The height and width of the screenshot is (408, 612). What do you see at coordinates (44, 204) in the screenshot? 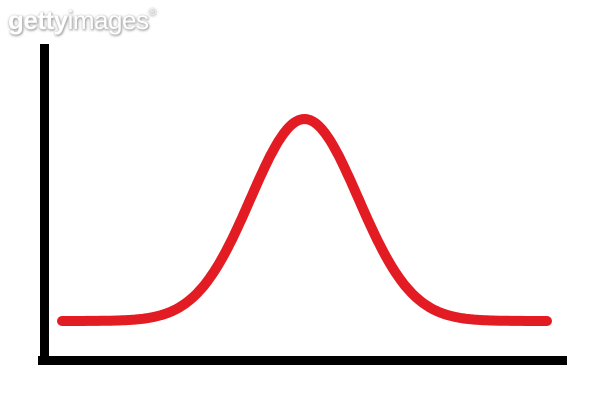
I see `y-axis` at bounding box center [44, 204].